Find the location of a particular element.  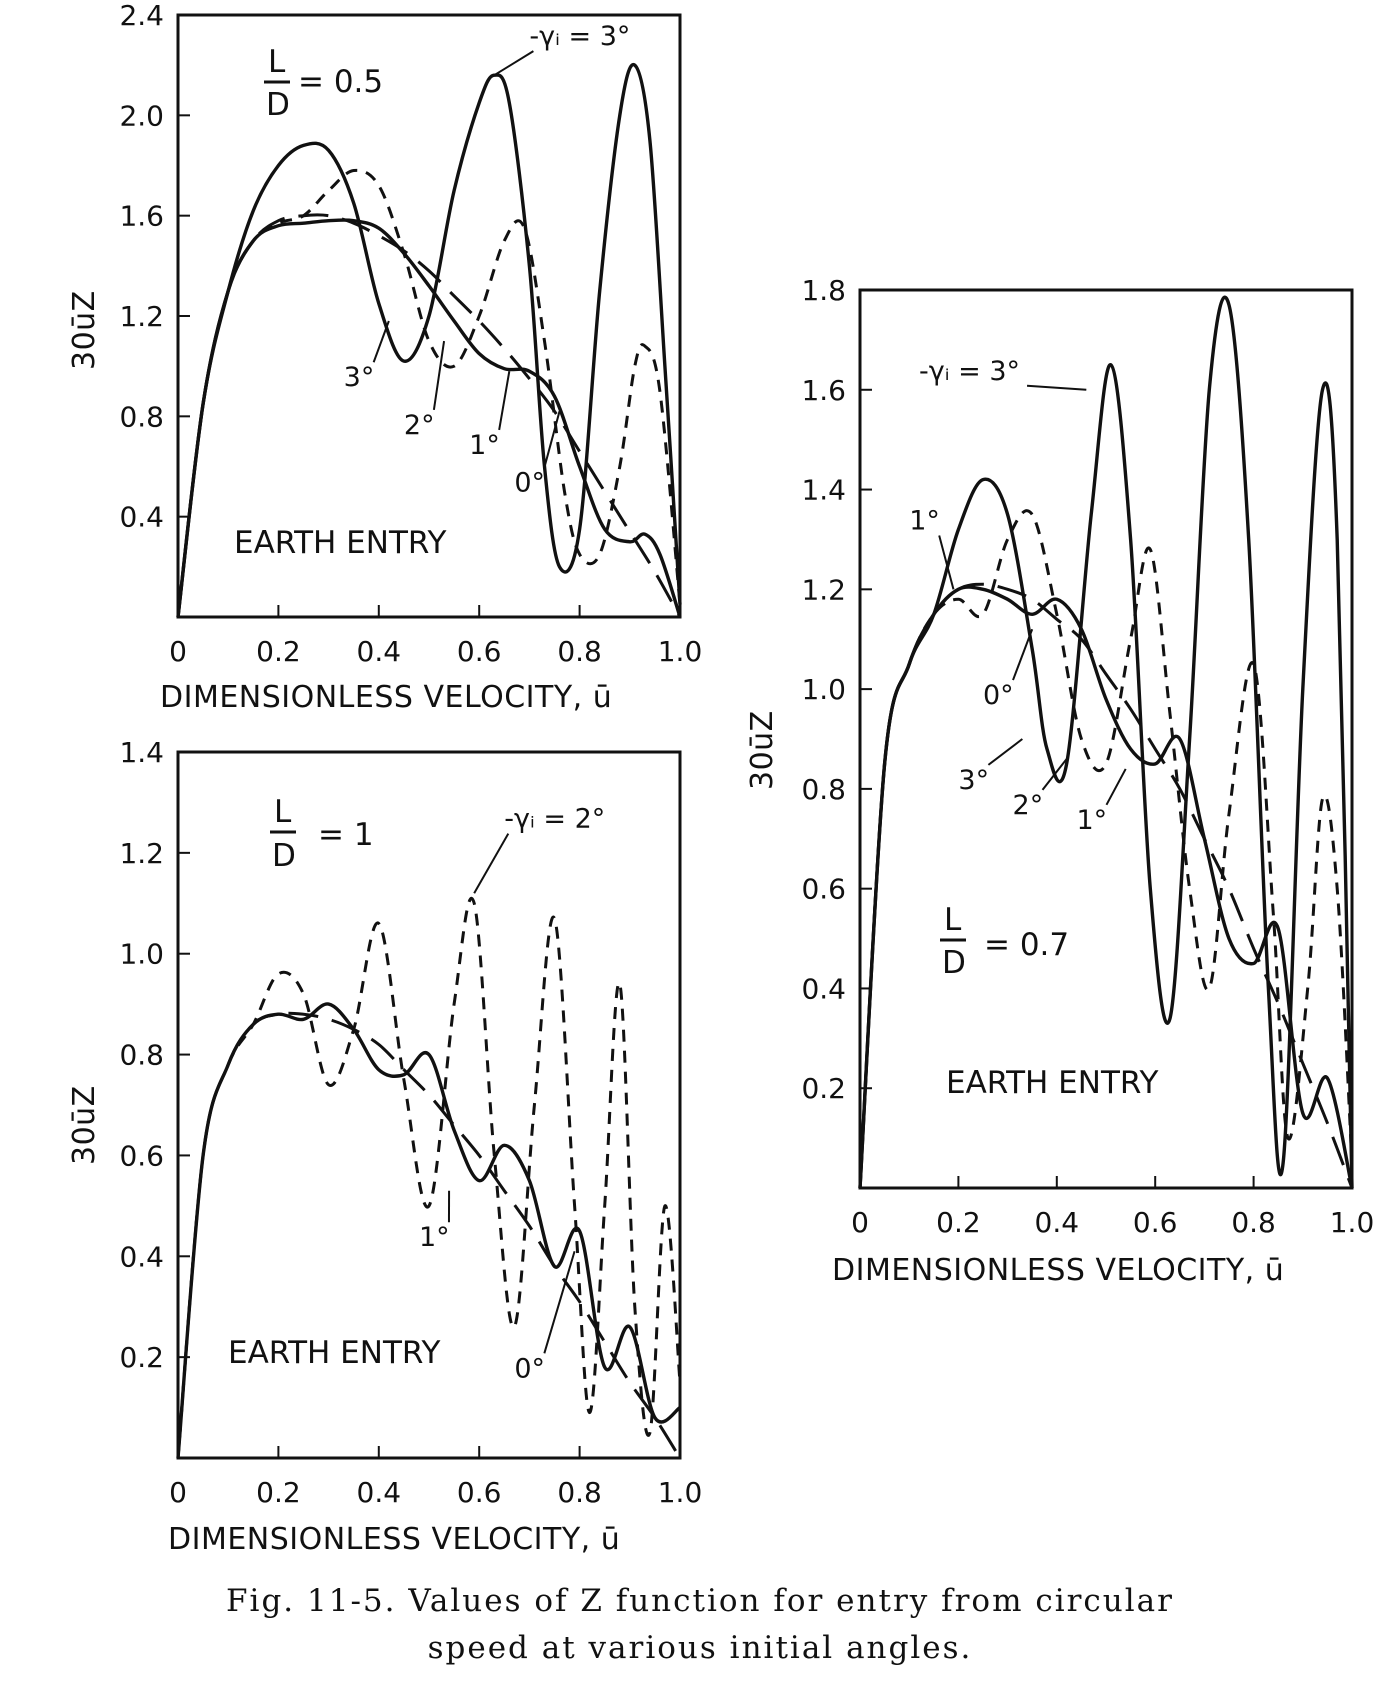

series-line-2deg is located at coordinates (429, 1177).